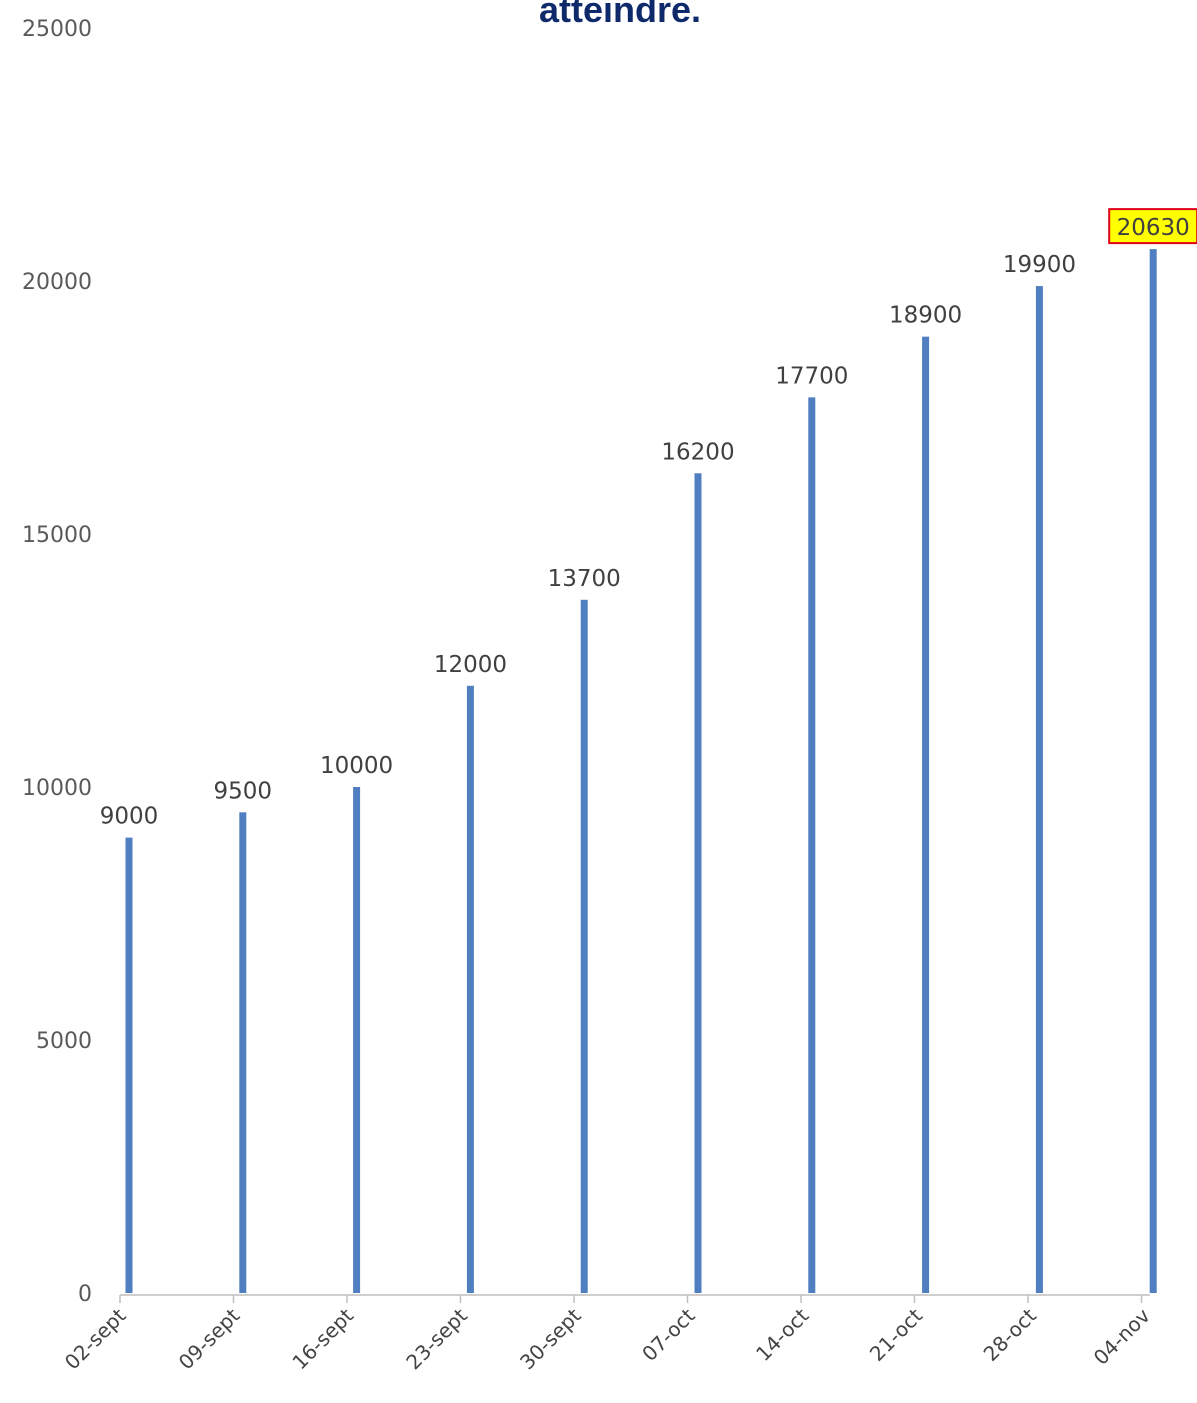 This screenshot has width=1197, height=1403. What do you see at coordinates (1122, 1336) in the screenshot?
I see `x-tick-label: 04-nov` at bounding box center [1122, 1336].